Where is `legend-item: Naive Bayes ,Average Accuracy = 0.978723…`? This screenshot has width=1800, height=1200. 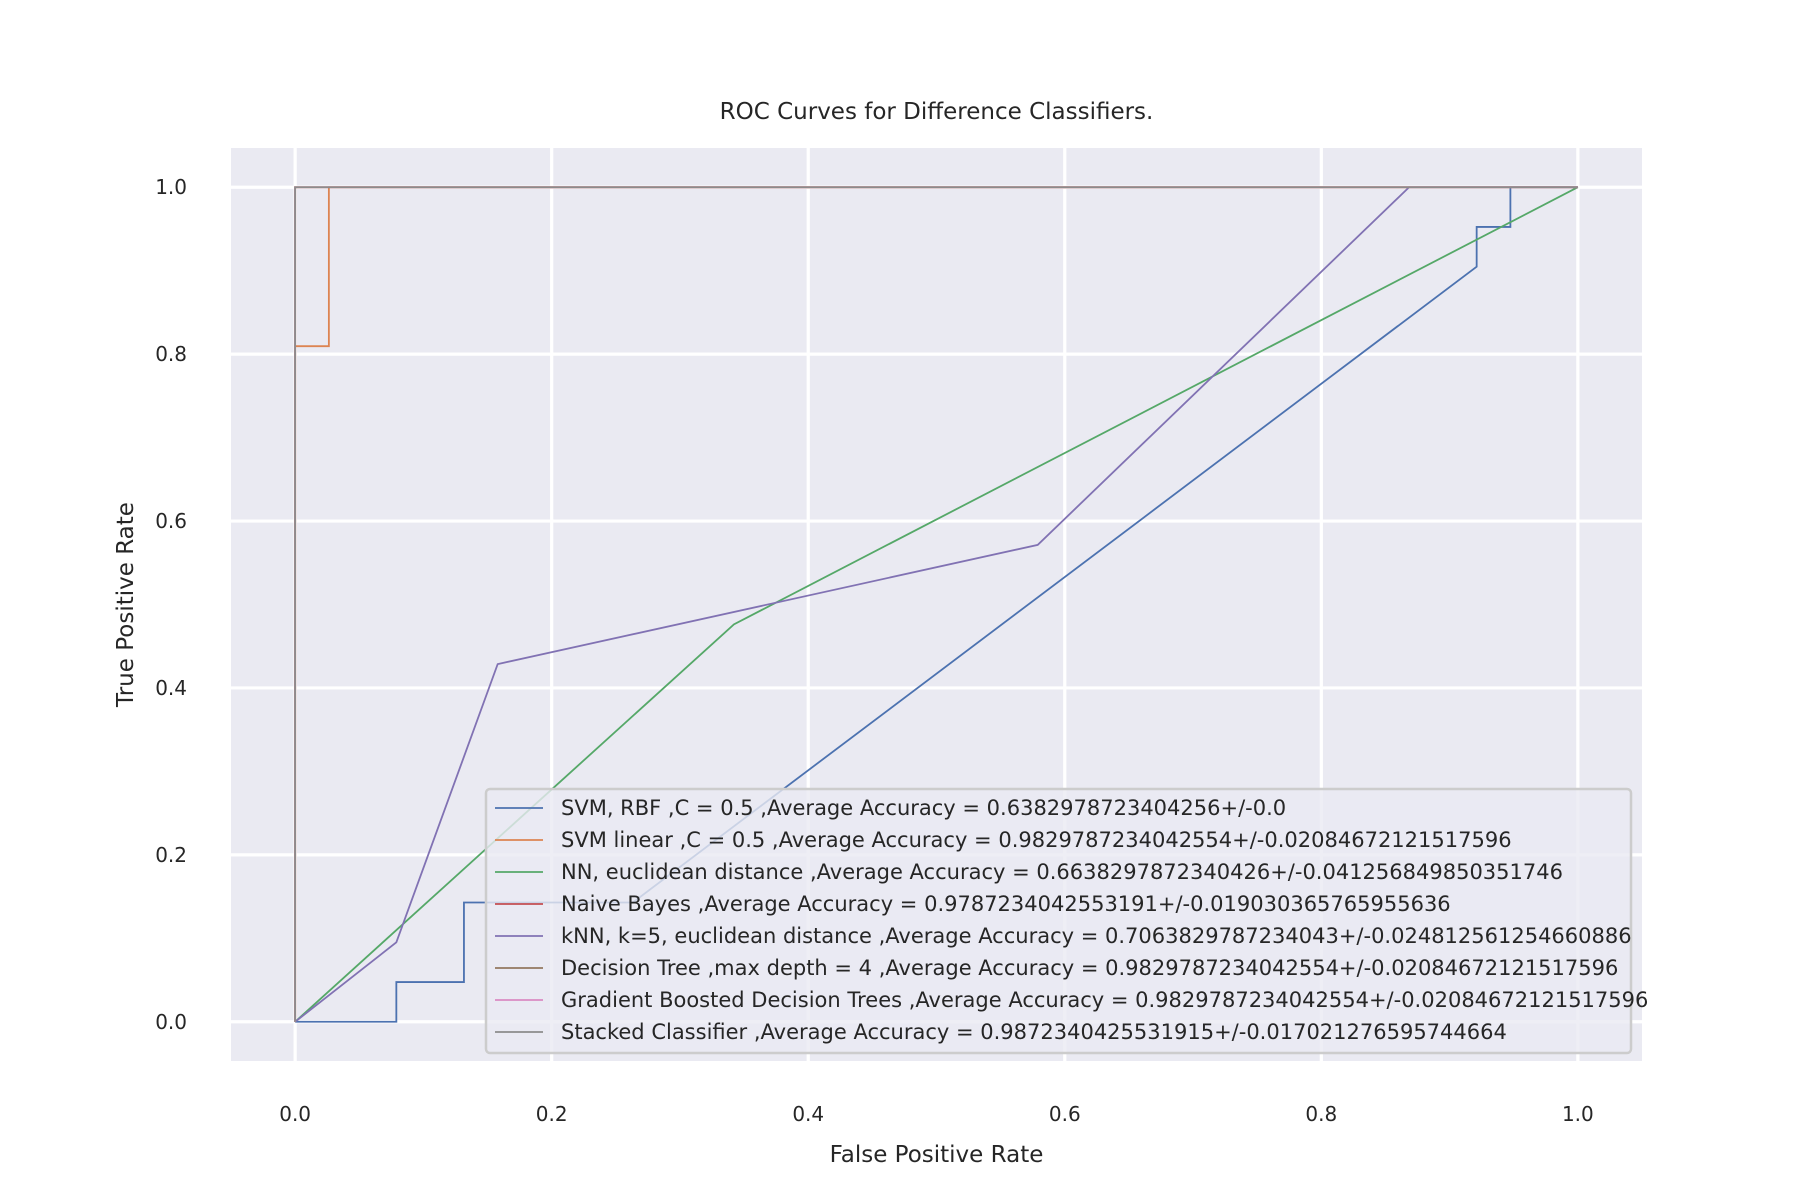
legend-item: Naive Bayes ,Average Accuracy = 0.978723… is located at coordinates (973, 904).